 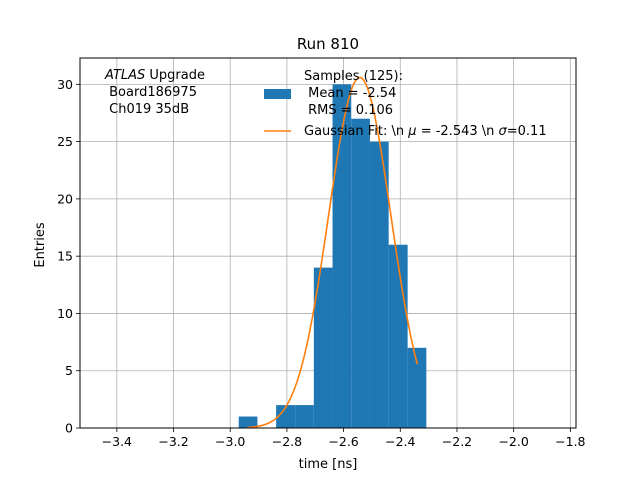 I want to click on x-tick-label-6: −2.2, so click(x=457, y=441).